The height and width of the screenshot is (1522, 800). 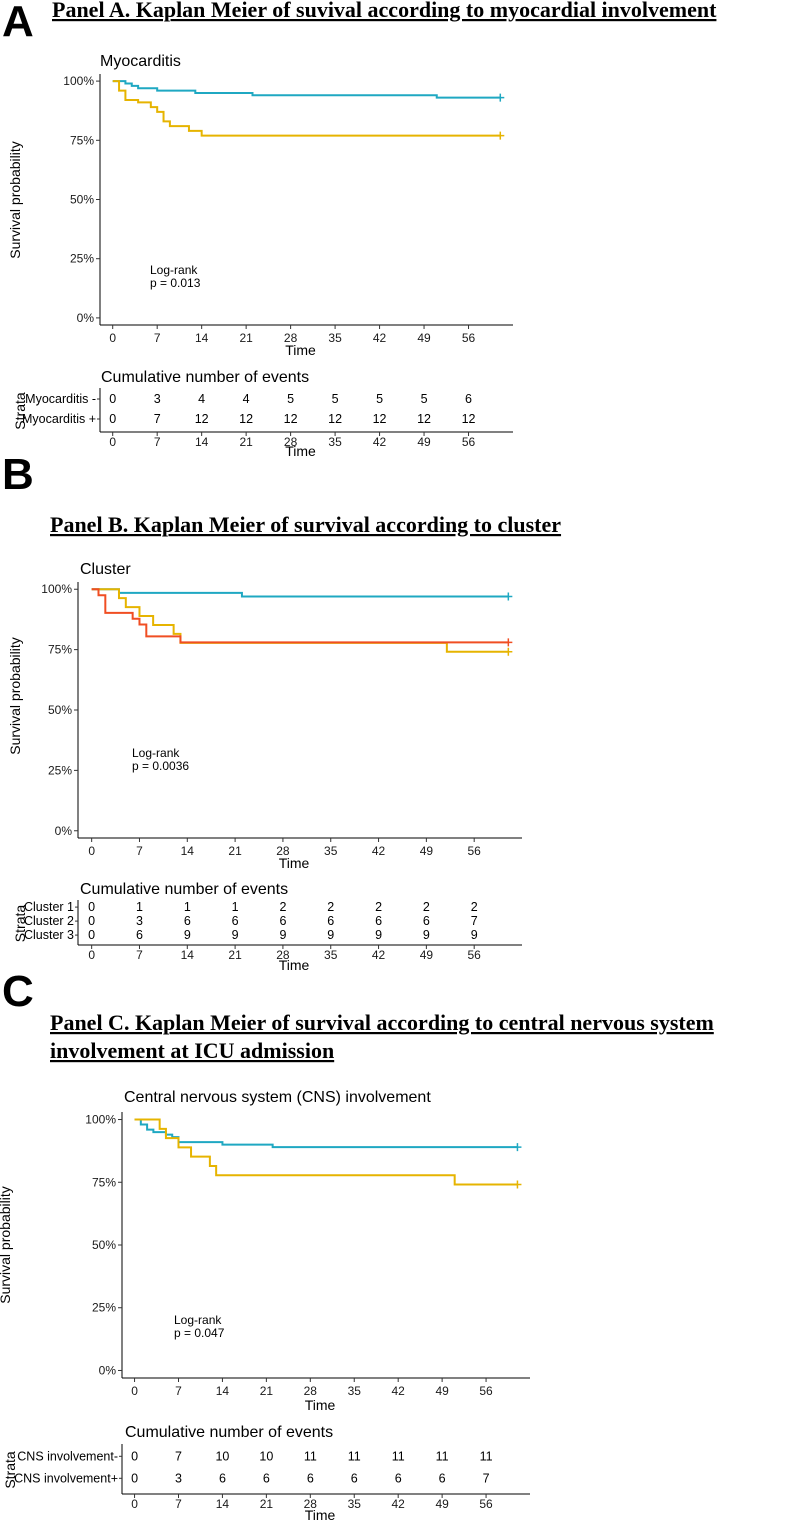 I want to click on panel-c-heading-line2: involvement at ICU admission, so click(x=192, y=1050).